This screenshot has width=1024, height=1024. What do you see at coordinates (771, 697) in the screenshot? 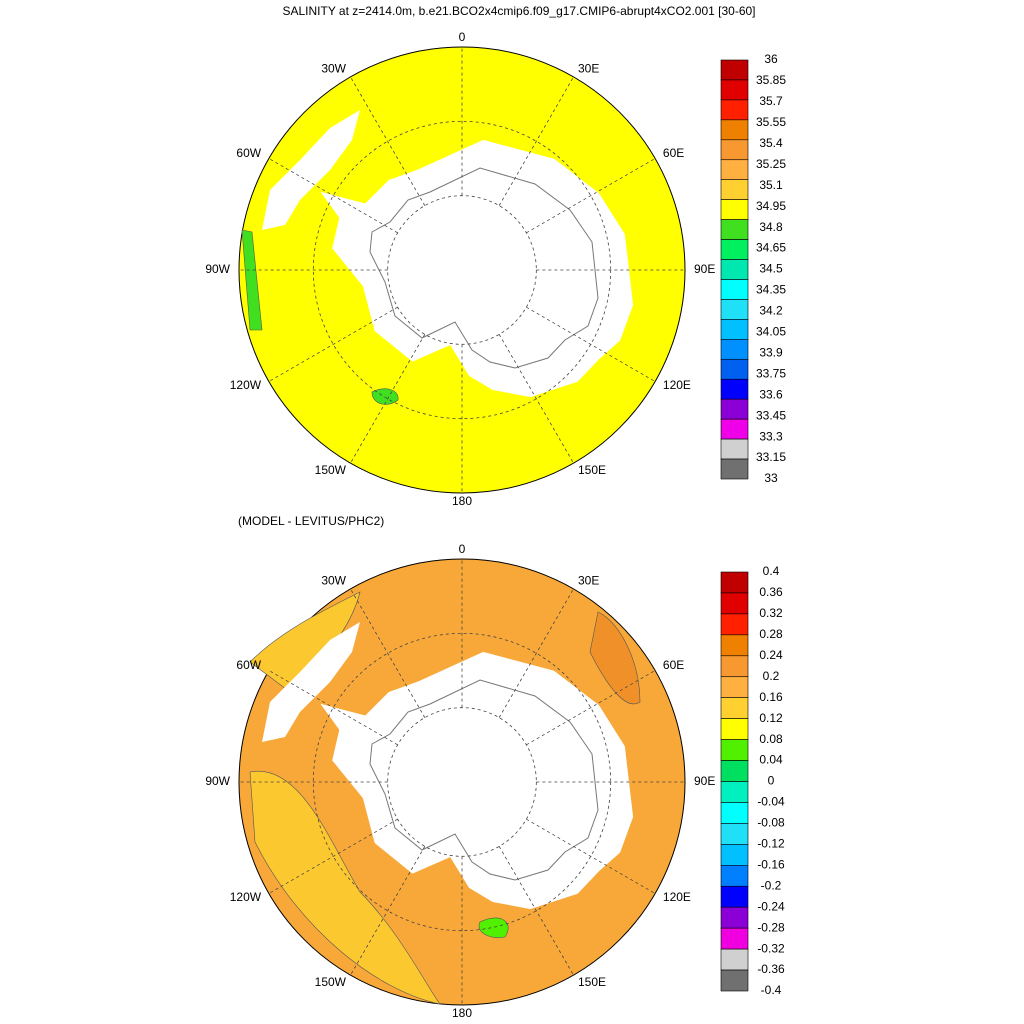
I see `colorbar-label: 0.16` at bounding box center [771, 697].